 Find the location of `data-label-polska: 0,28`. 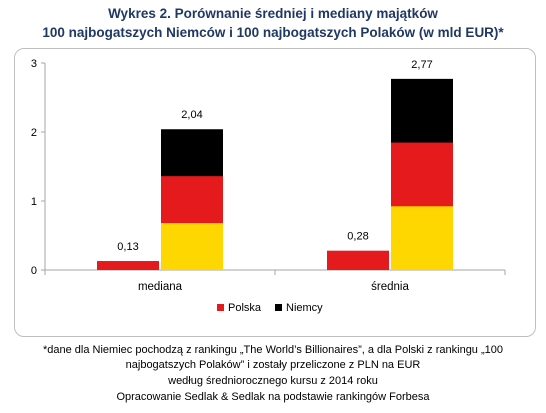

data-label-polska: 0,28 is located at coordinates (357, 237).